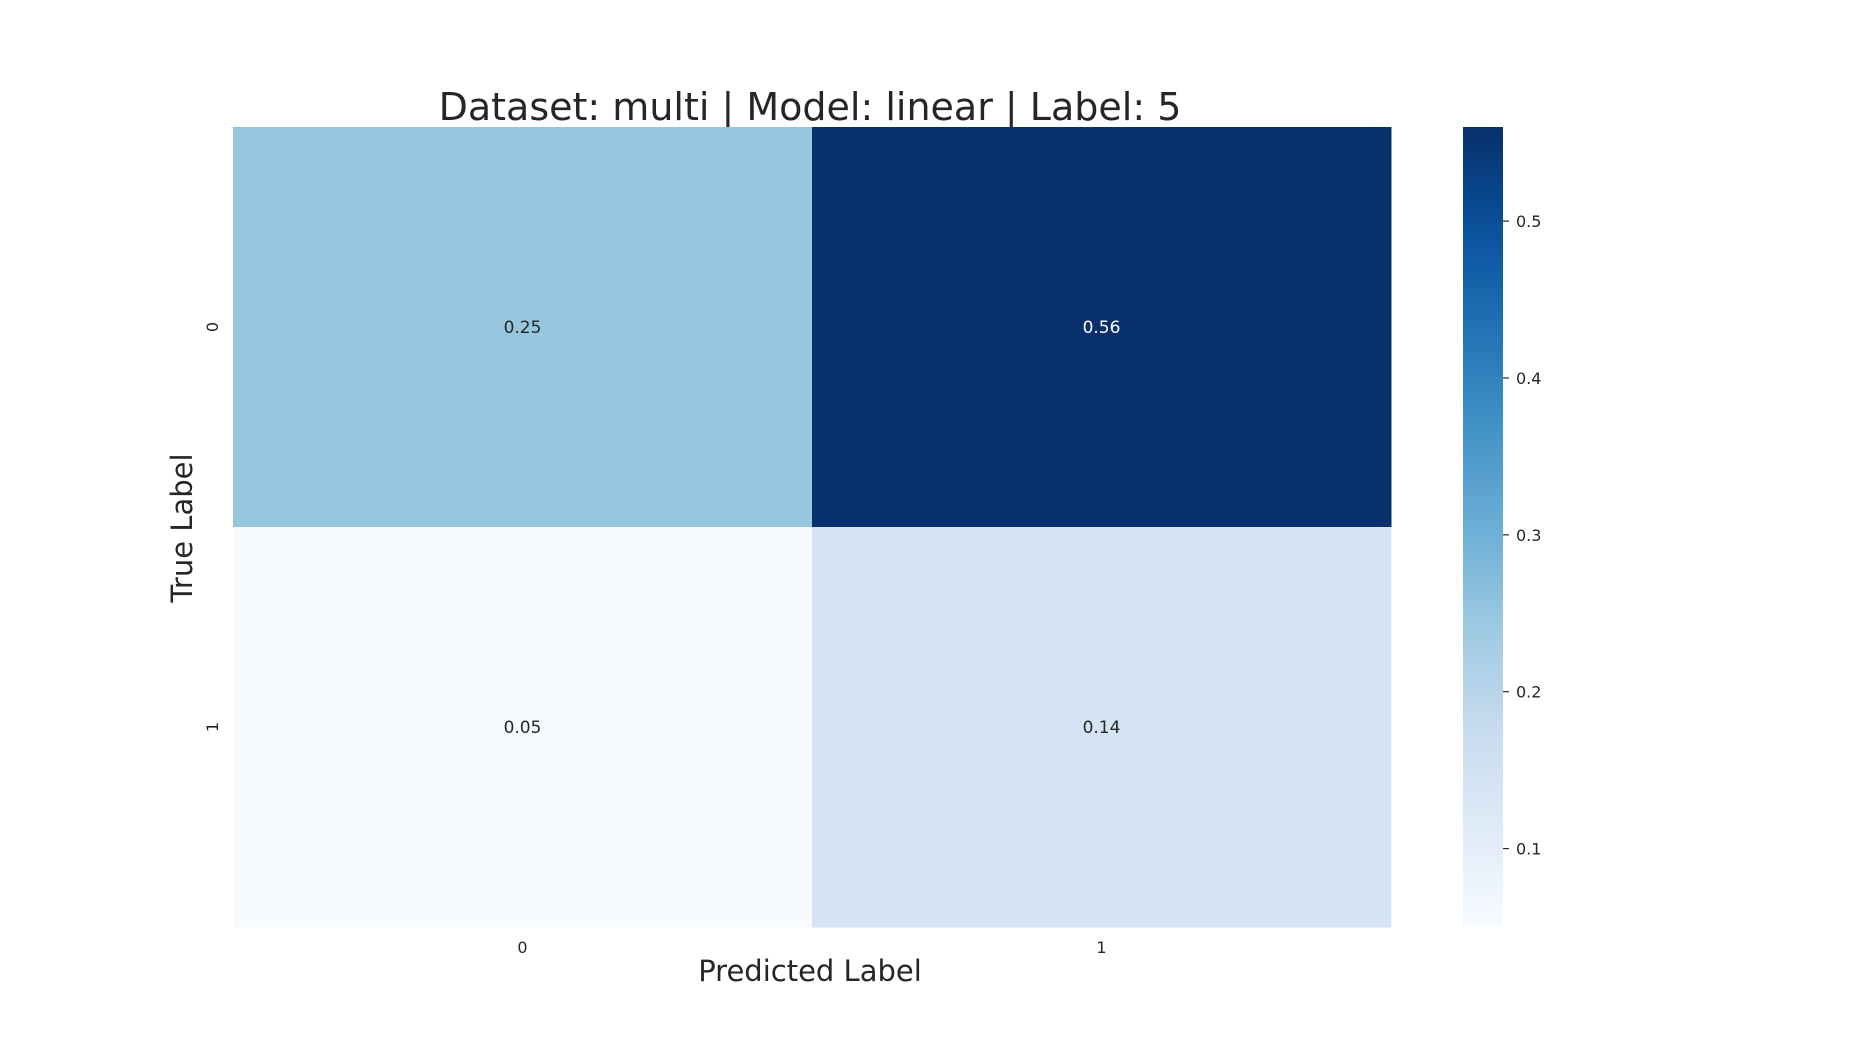 The height and width of the screenshot is (1050, 1850). I want to click on colorbar-tick-label: 0.5, so click(1528, 221).